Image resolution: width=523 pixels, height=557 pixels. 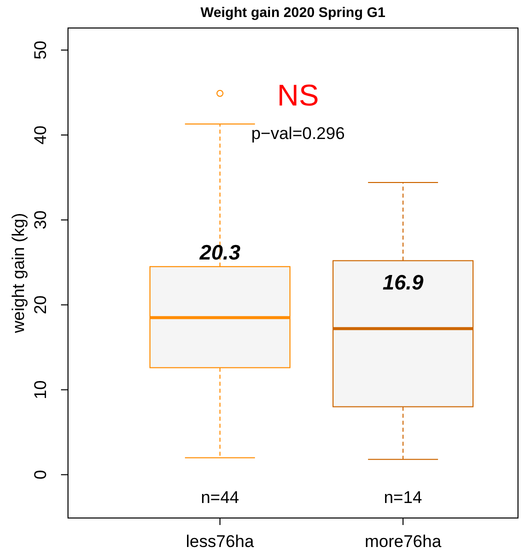 I want to click on annotation: n=14, so click(x=403, y=497).